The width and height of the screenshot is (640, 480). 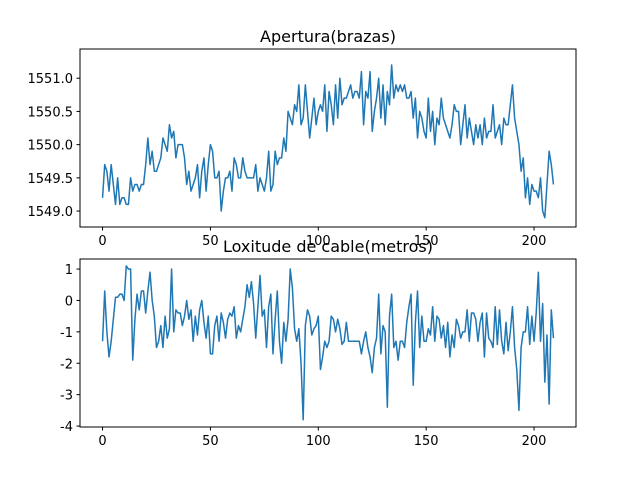 I want to click on y-tick-label: -1, so click(x=66, y=333).